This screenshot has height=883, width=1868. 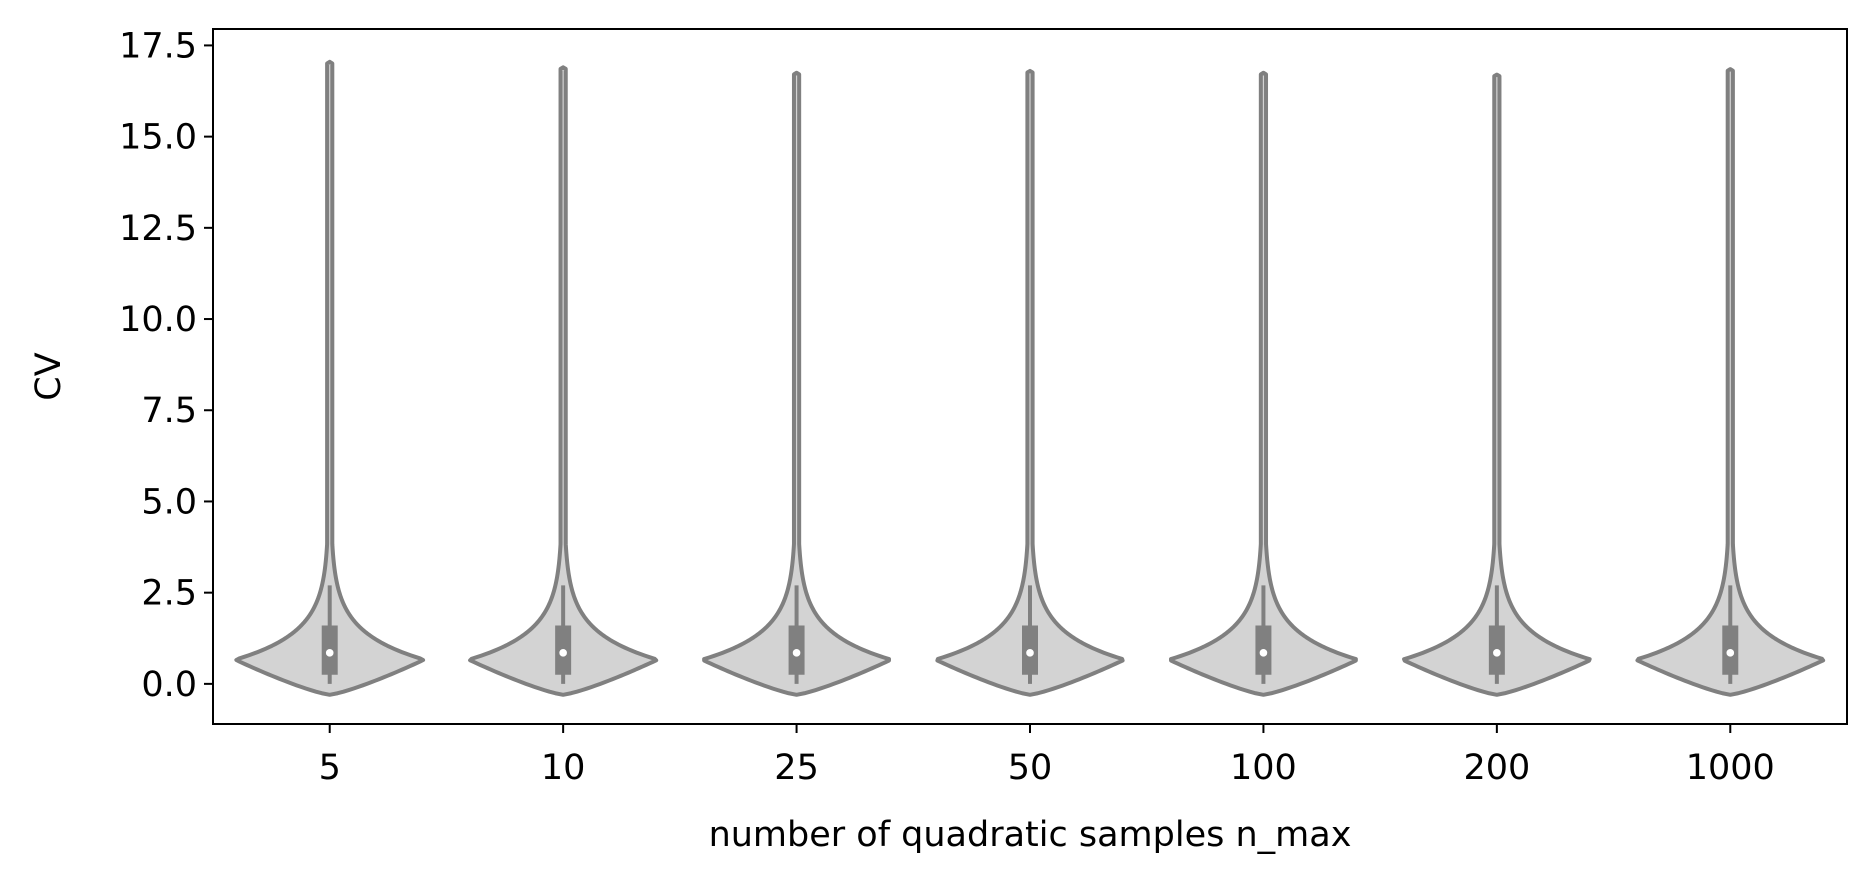 What do you see at coordinates (166, 365) in the screenshot?
I see `y-axis: 0.0 2.5 5.0 7.5 10.0 12.5 15.0 17.5` at bounding box center [166, 365].